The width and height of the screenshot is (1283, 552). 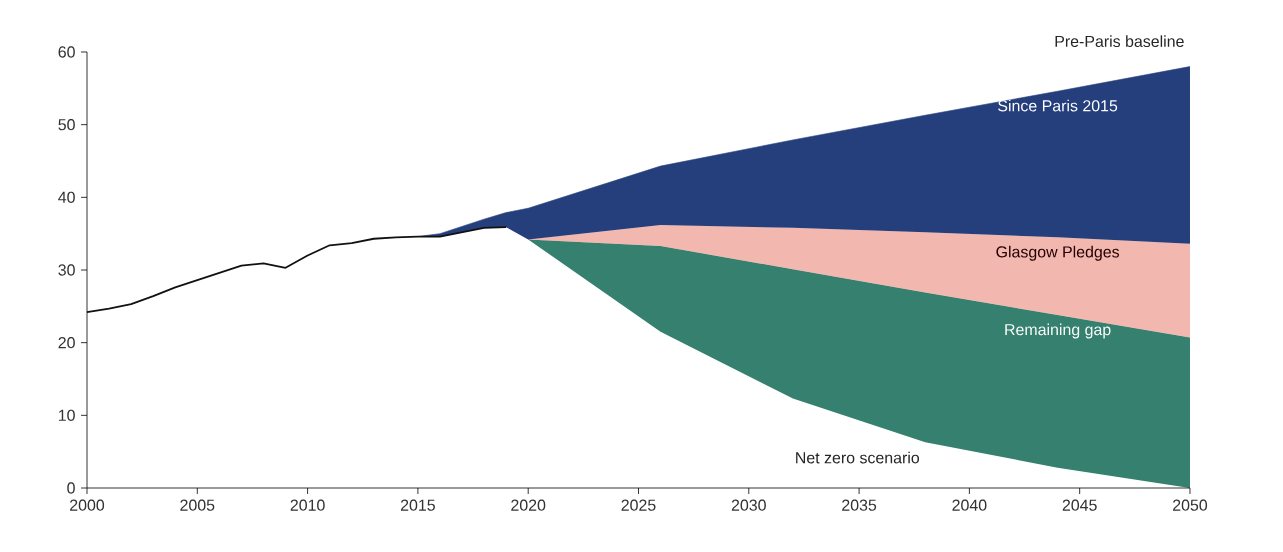 I want to click on x-tick-label: 2045, so click(x=1079, y=505).